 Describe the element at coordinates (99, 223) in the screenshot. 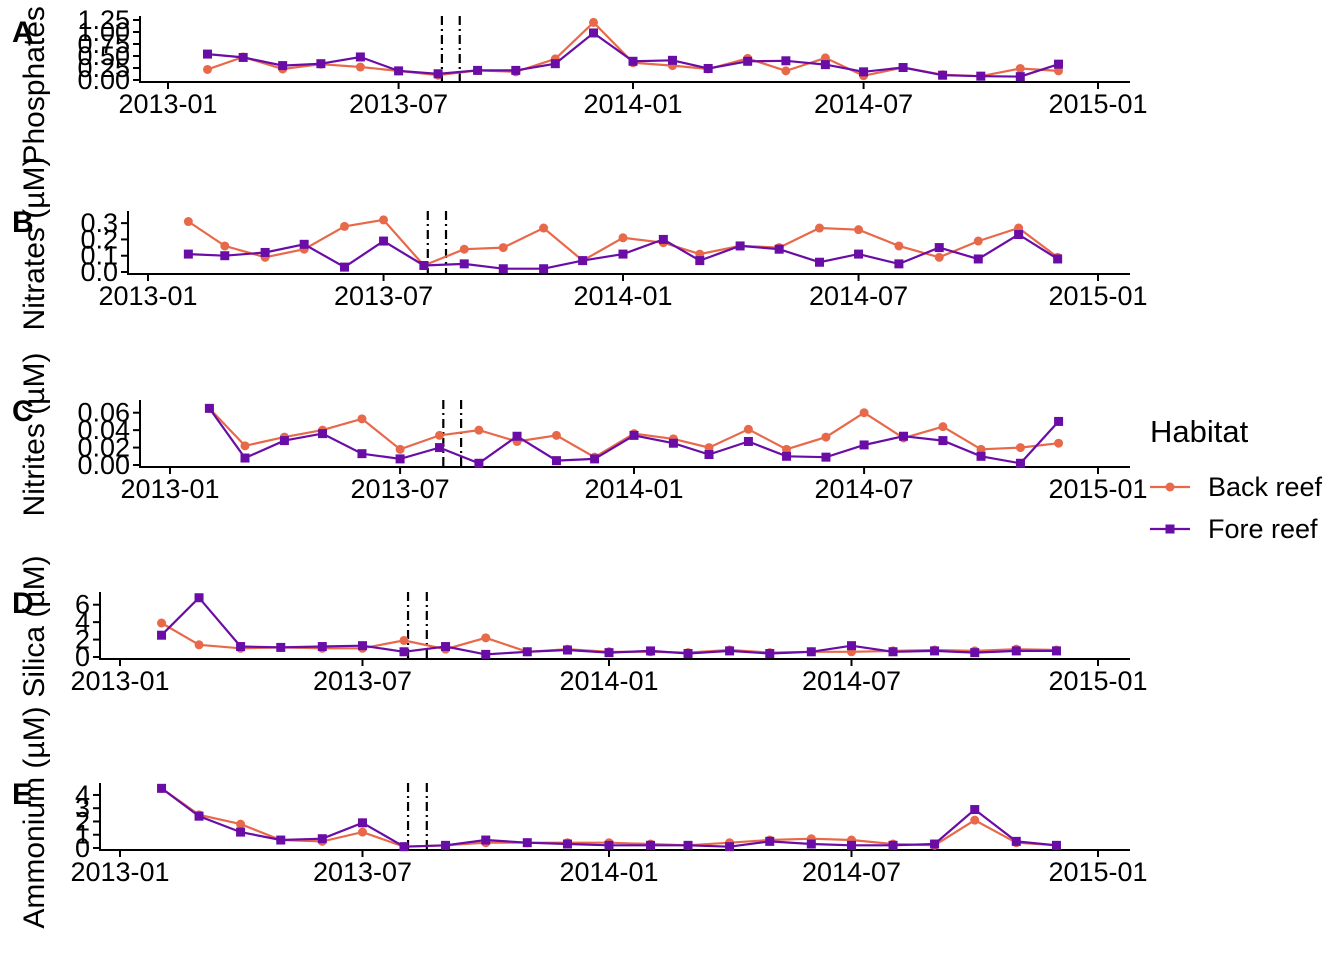

I see `y-tick-label: 0.3` at that location.